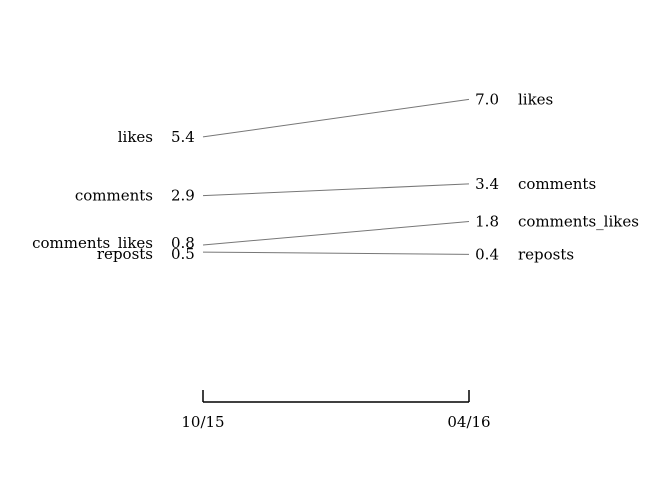 Image resolution: width=672 pixels, height=480 pixels. Describe the element at coordinates (336, 233) in the screenshot. I see `slope-line-comments_likes` at that location.